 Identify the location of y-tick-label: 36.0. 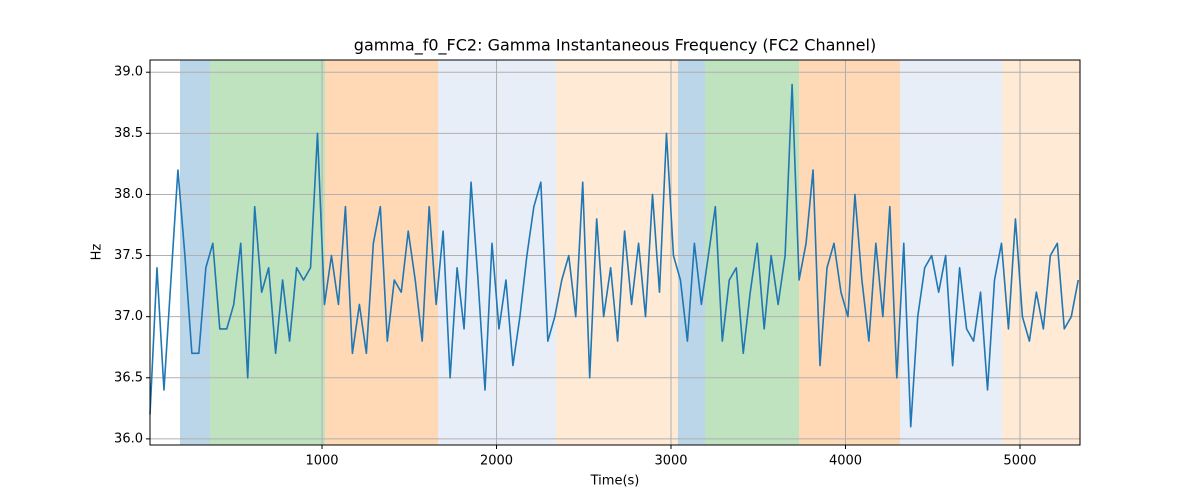
(128, 438).